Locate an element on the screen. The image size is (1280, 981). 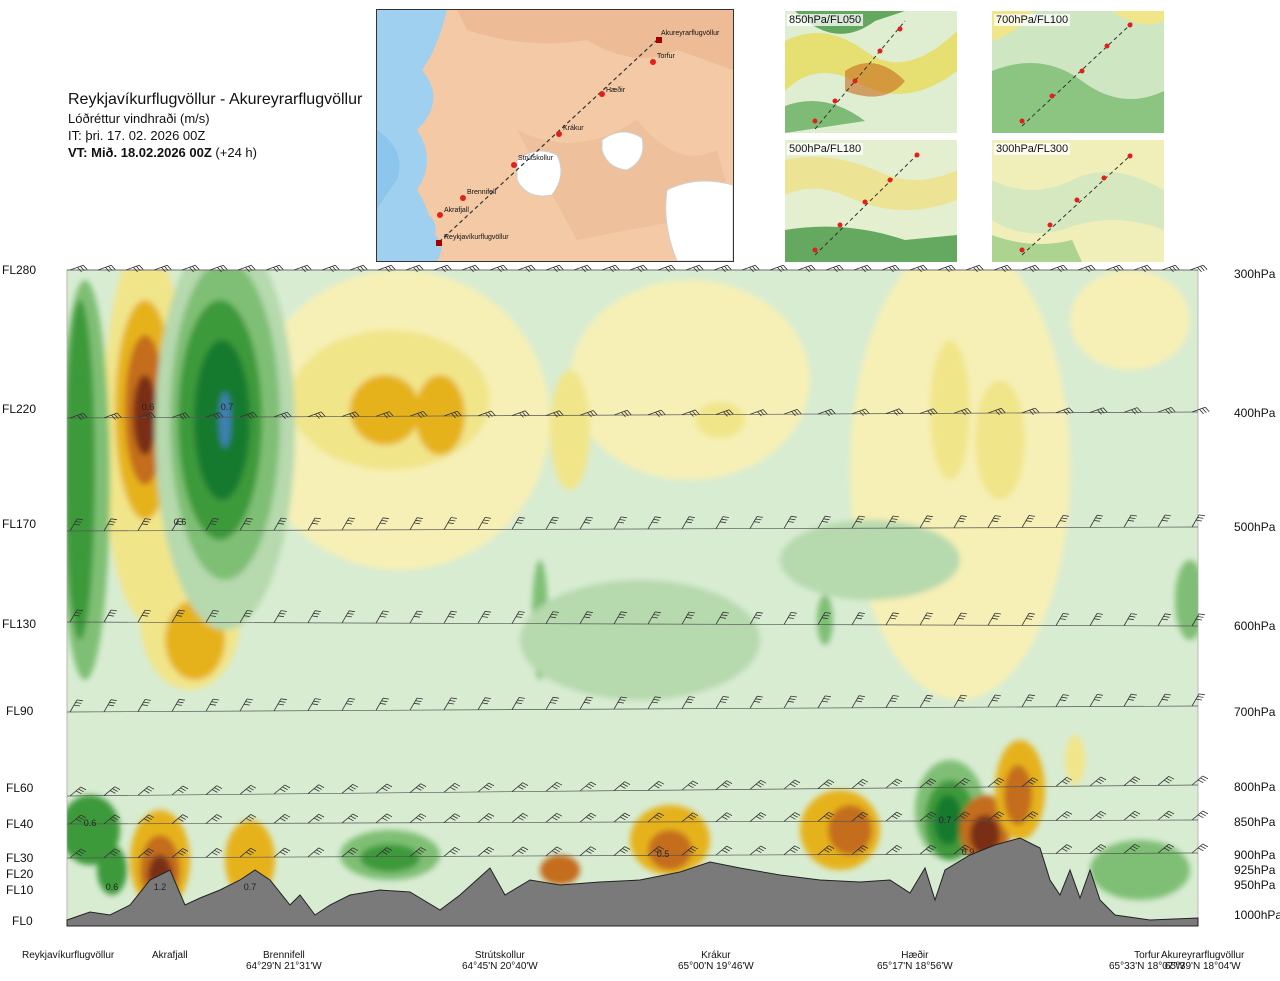
hpa-label-800: 800hPa is located at coordinates (1255, 787).